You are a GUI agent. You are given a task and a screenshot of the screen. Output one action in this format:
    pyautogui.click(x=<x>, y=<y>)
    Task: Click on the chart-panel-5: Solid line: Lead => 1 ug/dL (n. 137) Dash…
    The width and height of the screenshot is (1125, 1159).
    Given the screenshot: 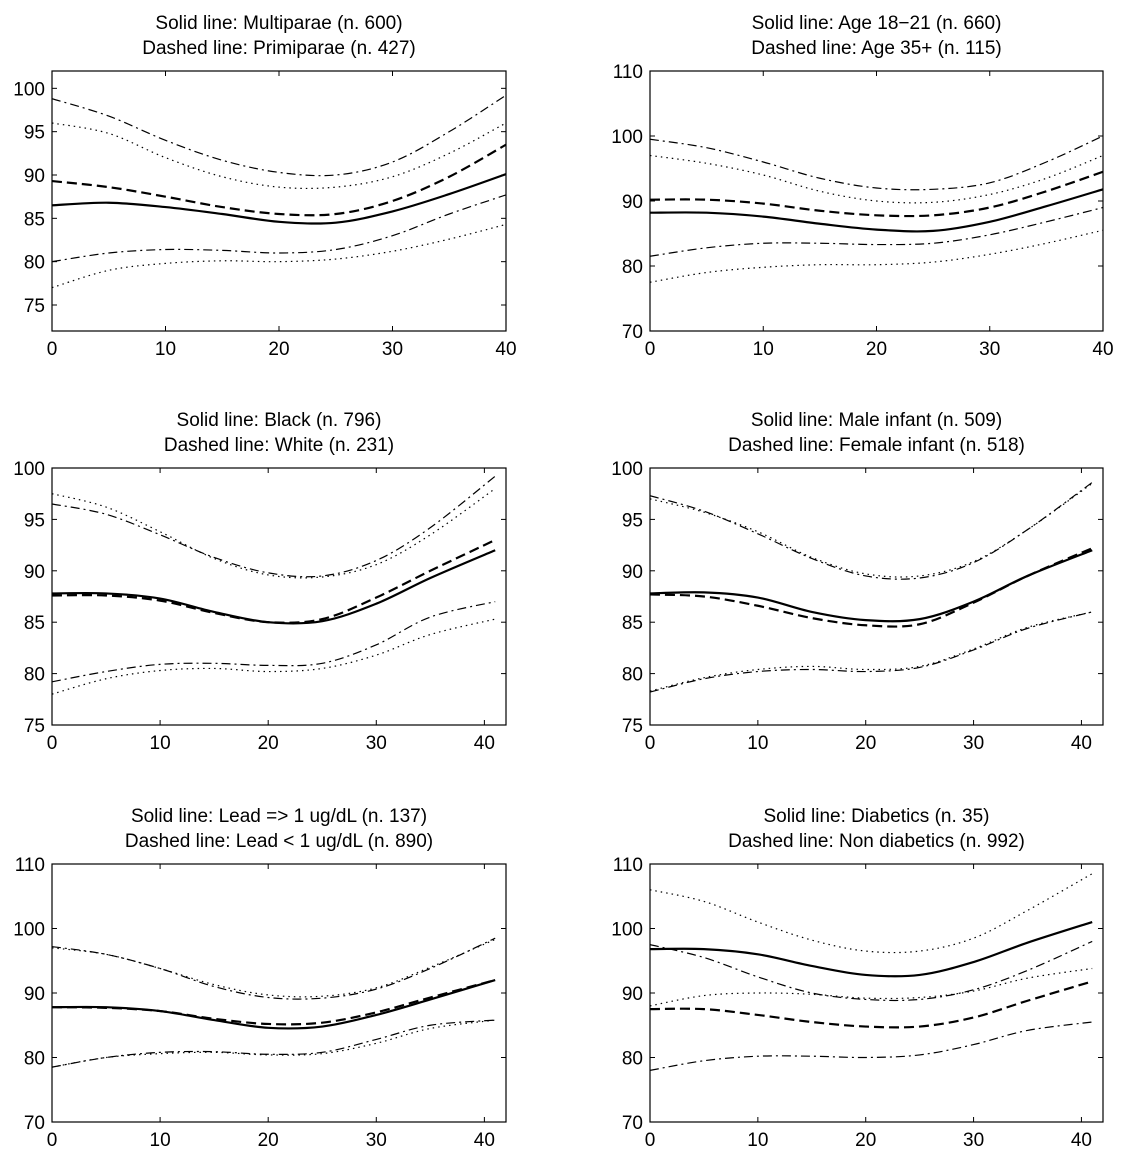 What is the action you would take?
    pyautogui.click(x=260, y=978)
    